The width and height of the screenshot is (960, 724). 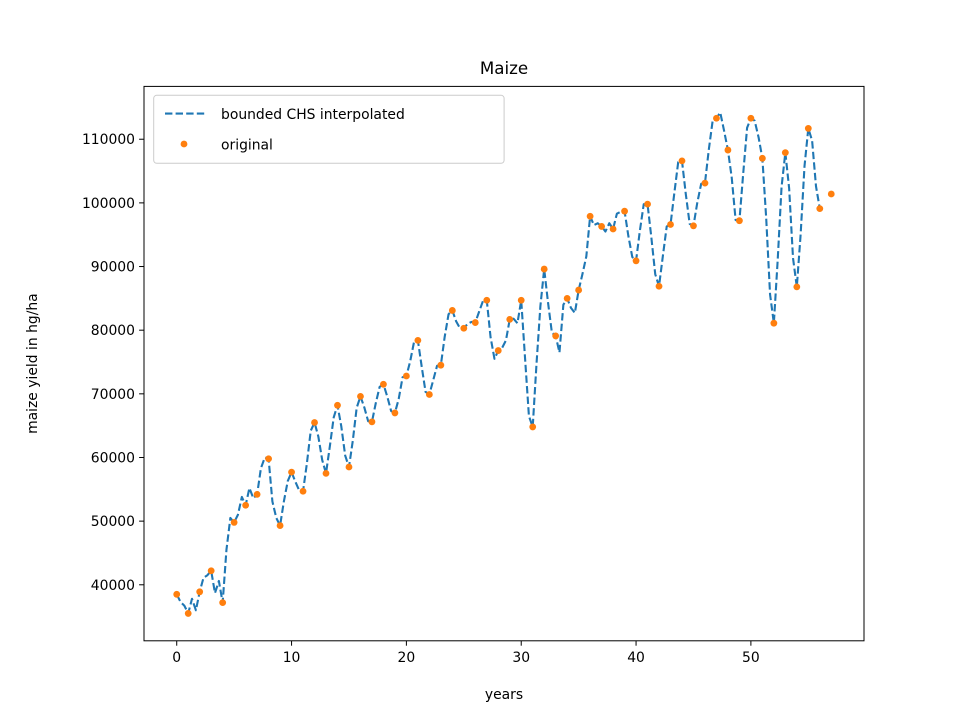 What do you see at coordinates (521, 658) in the screenshot?
I see `x-tick-label: 30` at bounding box center [521, 658].